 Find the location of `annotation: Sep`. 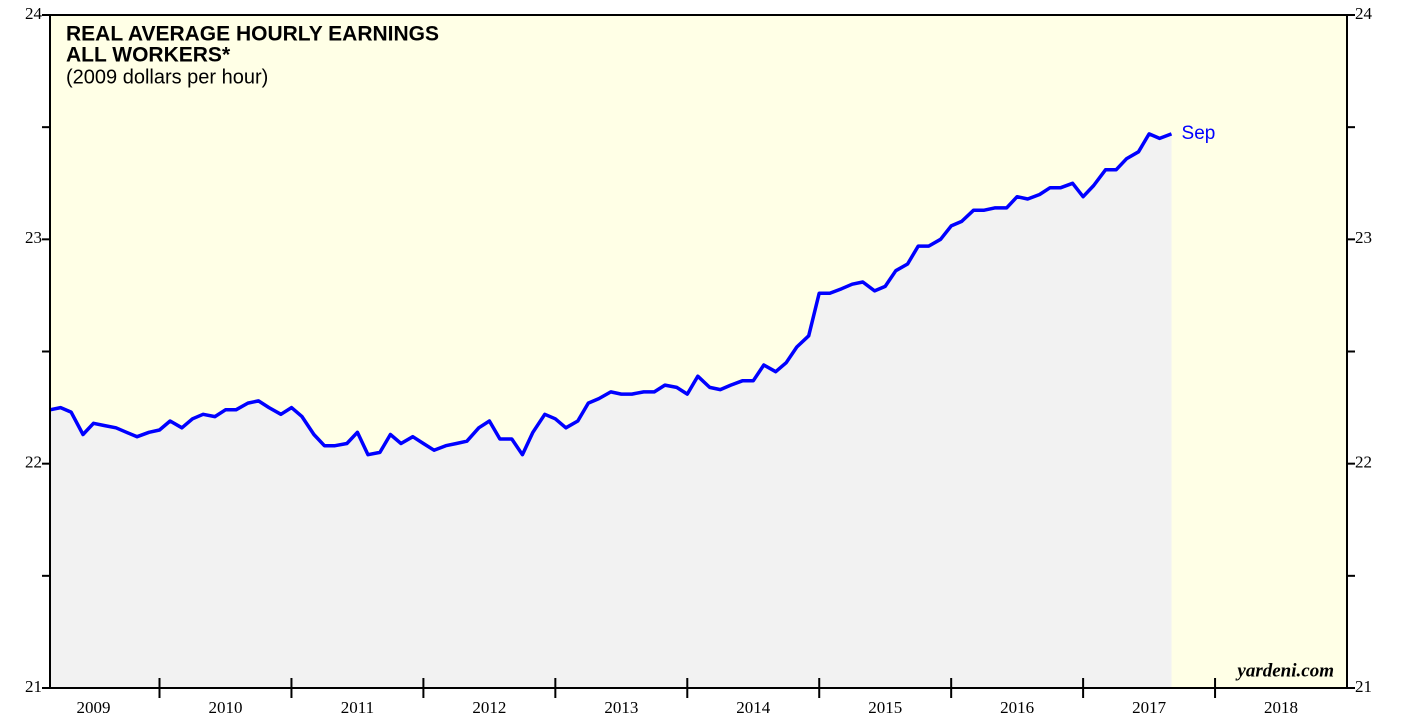

annotation: Sep is located at coordinates (1199, 133).